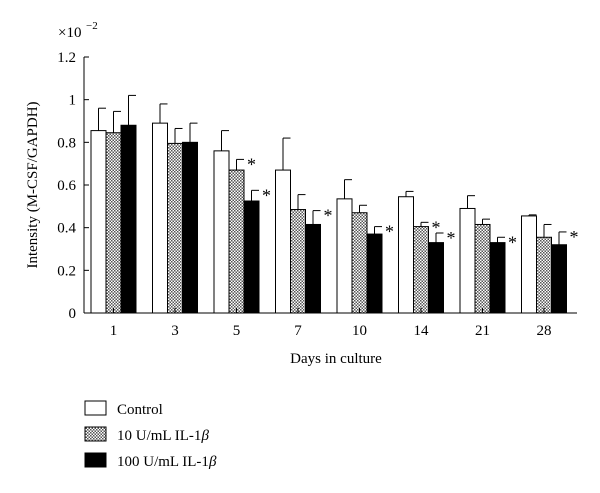  What do you see at coordinates (66, 229) in the screenshot?
I see `y-tick-label: 0.4` at bounding box center [66, 229].